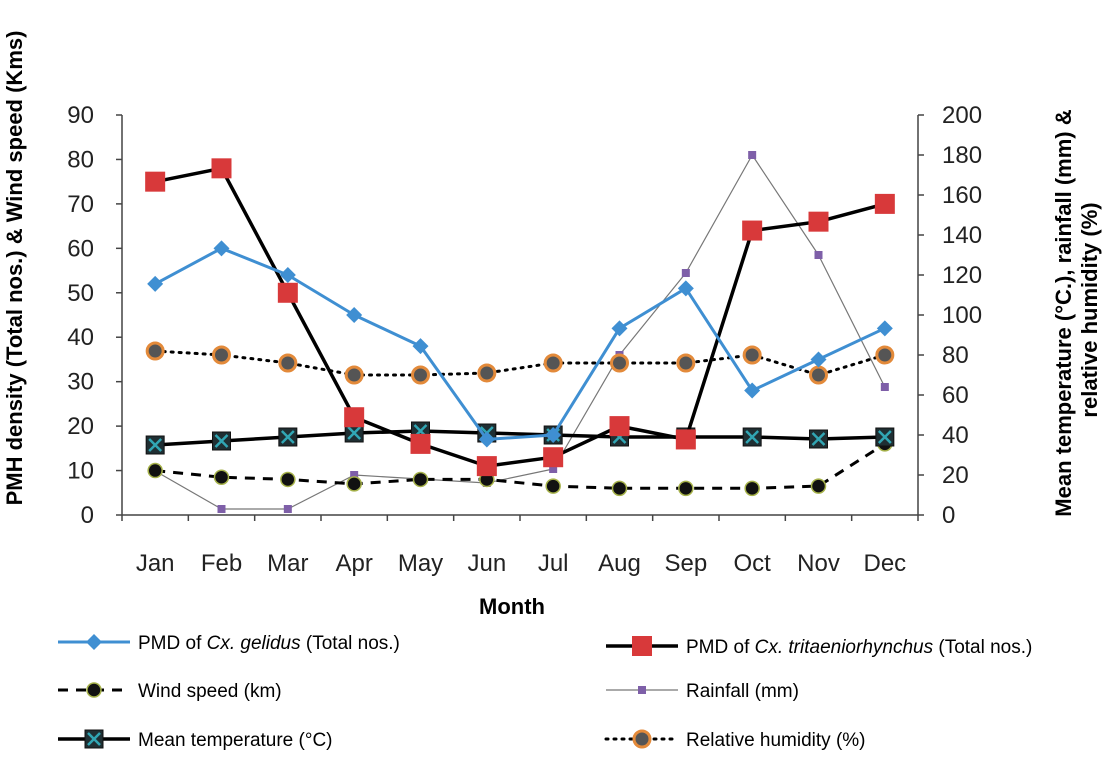  I want to click on x-tick-label: Jan, so click(155, 563).